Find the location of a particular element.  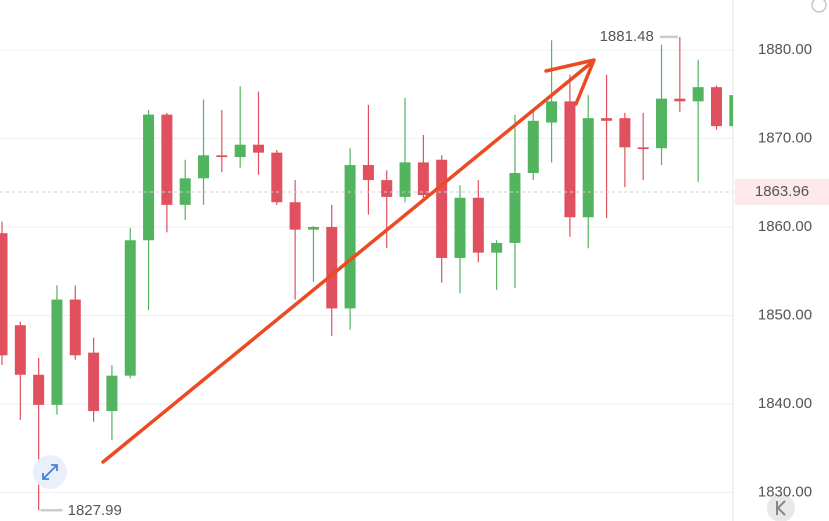

y-tick-label: 1850.00 is located at coordinates (785, 314).